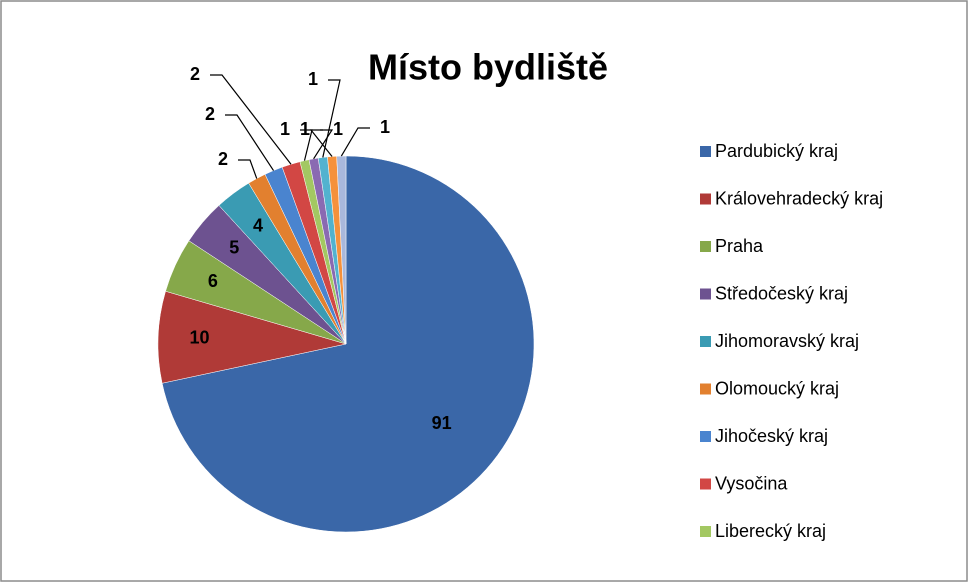 Image resolution: width=968 pixels, height=582 pixels. Describe the element at coordinates (234, 248) in the screenshot. I see `data-label: 5` at that location.